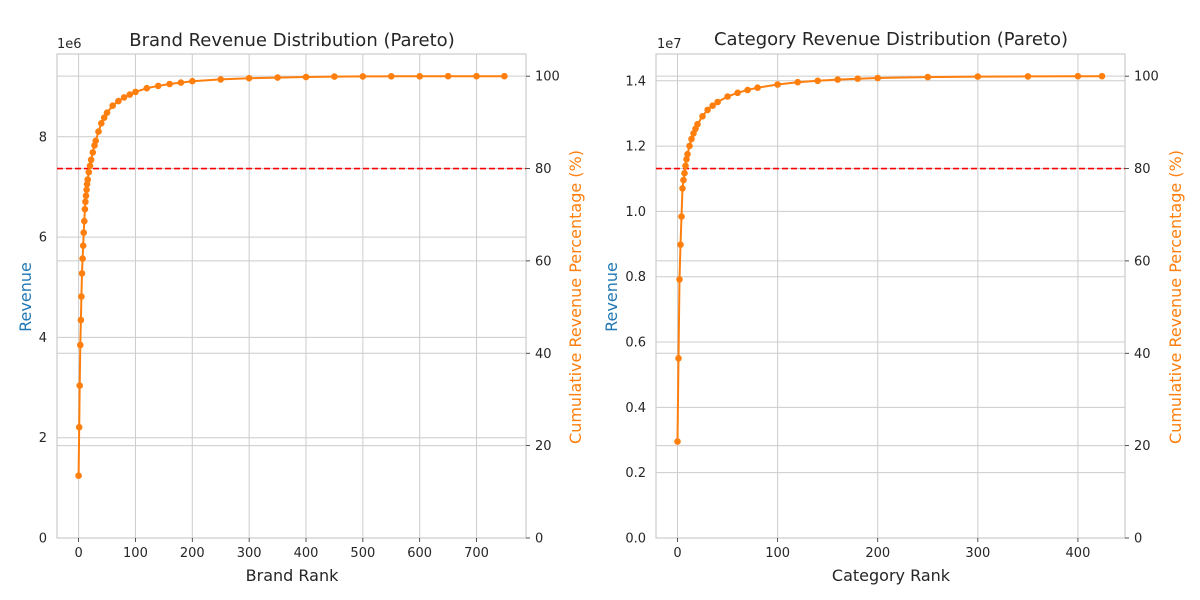  I want to click on x-tick-label: 100, so click(135, 553).